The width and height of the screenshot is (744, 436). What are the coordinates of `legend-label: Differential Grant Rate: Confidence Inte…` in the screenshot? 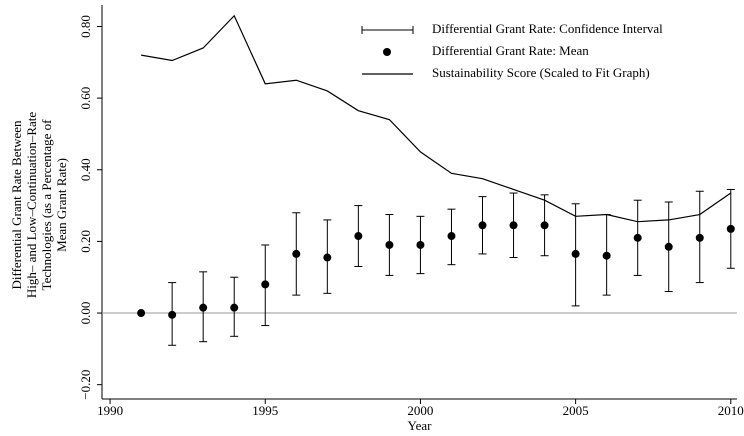 It's located at (547, 28).